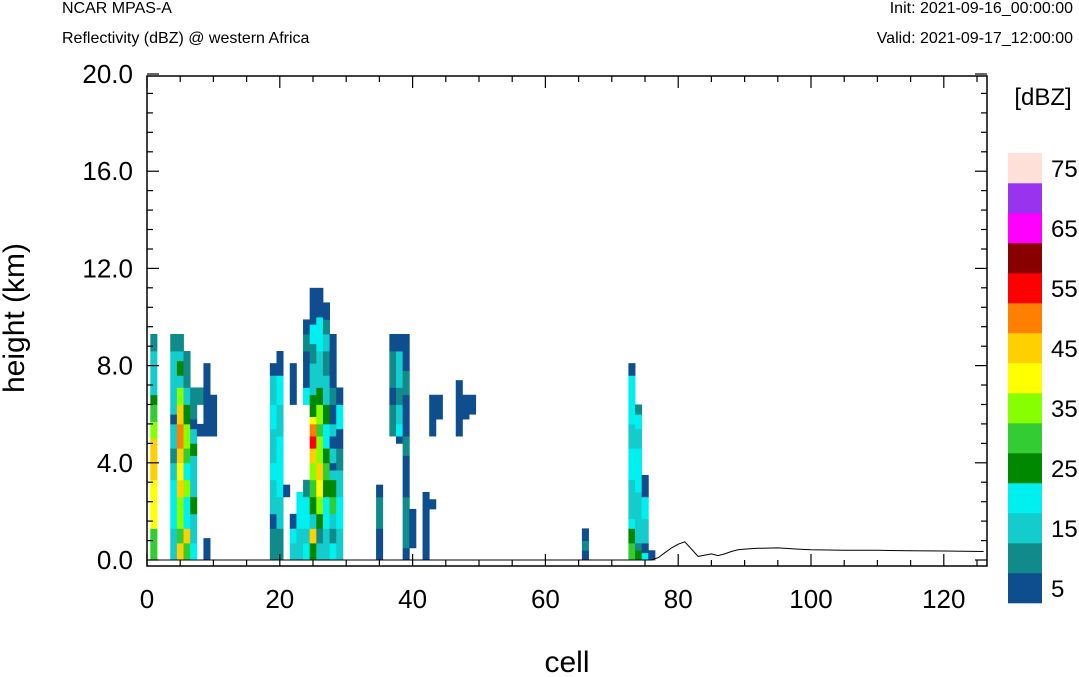 The height and width of the screenshot is (677, 1079). What do you see at coordinates (678, 599) in the screenshot?
I see `x-tick-label: 80` at bounding box center [678, 599].